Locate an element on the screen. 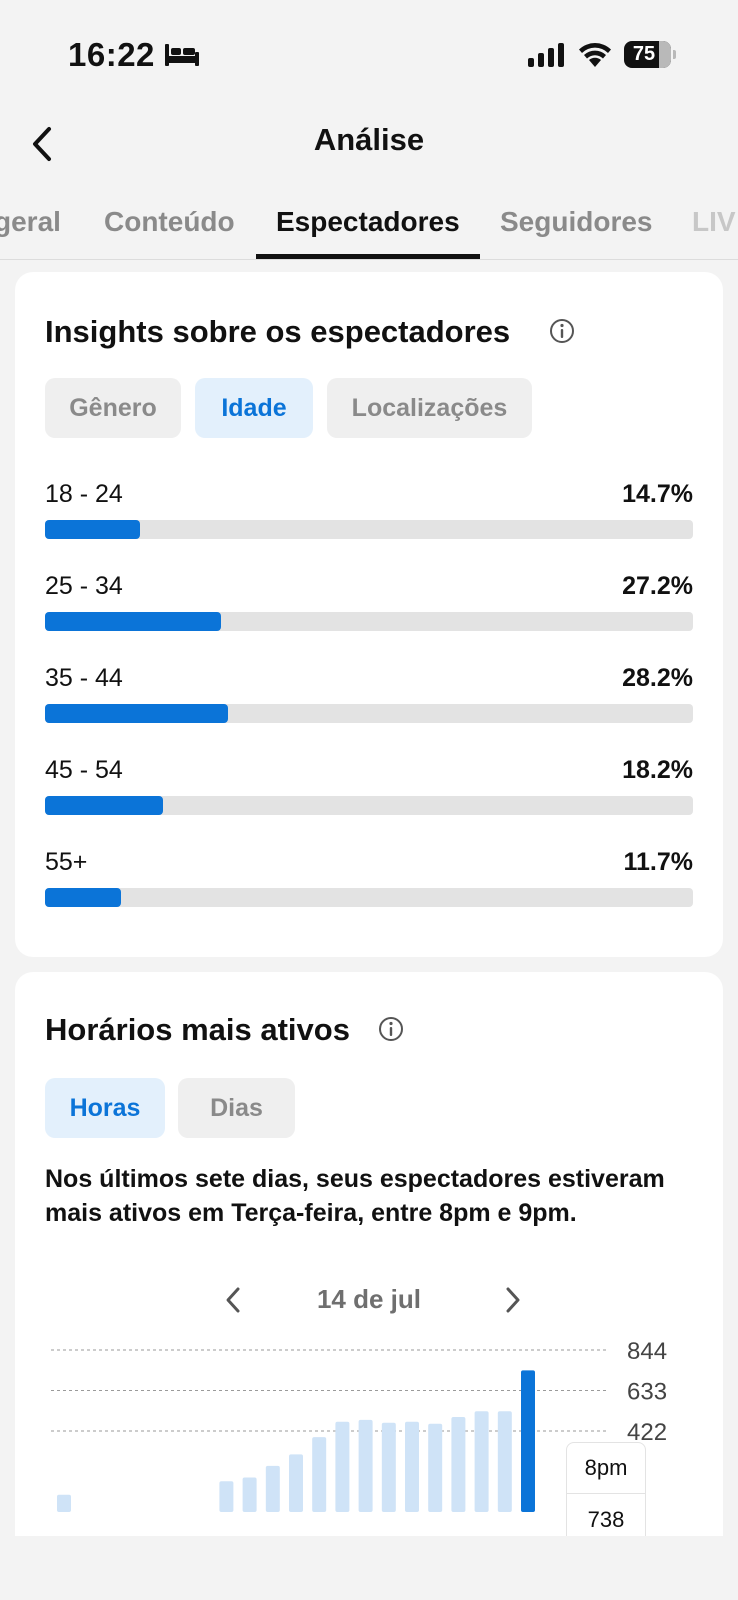  filter-genero: Gênero is located at coordinates (113, 408).